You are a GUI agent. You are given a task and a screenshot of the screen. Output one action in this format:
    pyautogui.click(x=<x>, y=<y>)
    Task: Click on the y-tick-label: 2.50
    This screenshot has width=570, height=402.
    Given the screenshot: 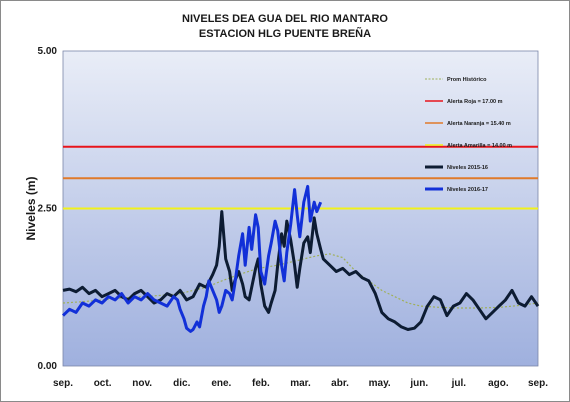 What is the action you would take?
    pyautogui.click(x=48, y=209)
    